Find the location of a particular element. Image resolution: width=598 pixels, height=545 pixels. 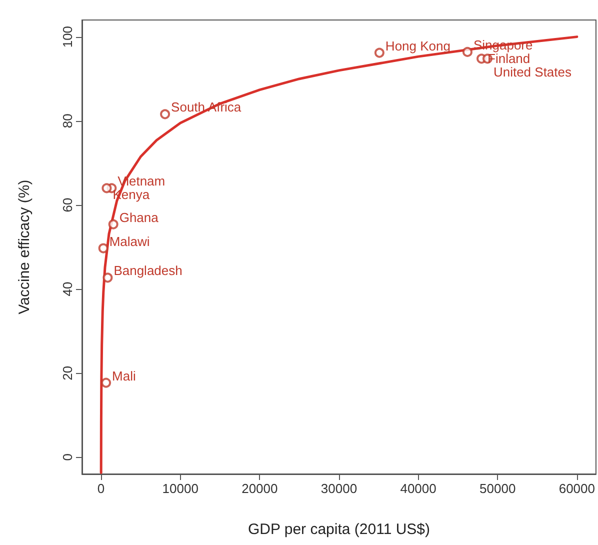

y-tick-label: 40 is located at coordinates (67, 289).